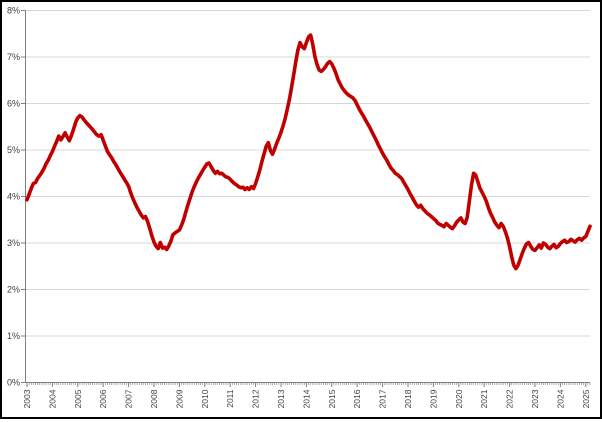 The width and height of the screenshot is (602, 422). Describe the element at coordinates (13, 197) in the screenshot. I see `y-axis-label: 4%` at that location.